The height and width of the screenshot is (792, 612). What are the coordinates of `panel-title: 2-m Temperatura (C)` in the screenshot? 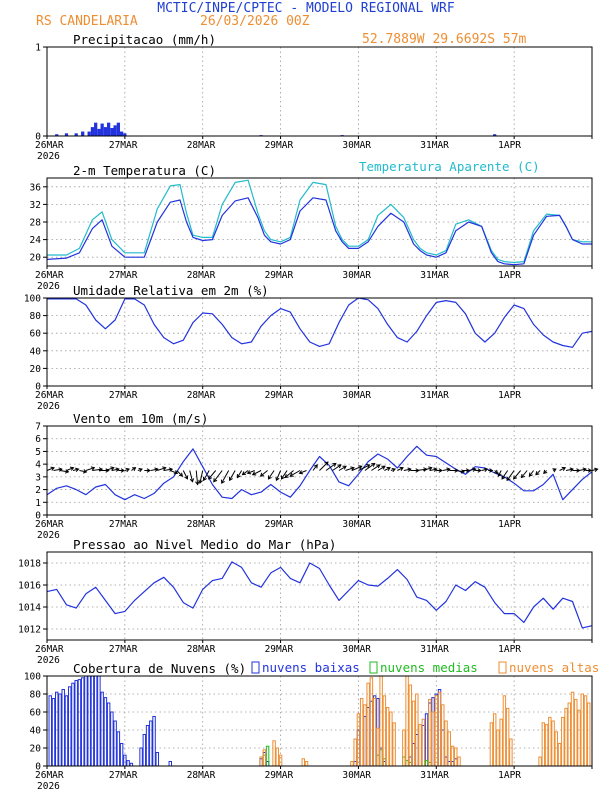 It's located at (144, 170).